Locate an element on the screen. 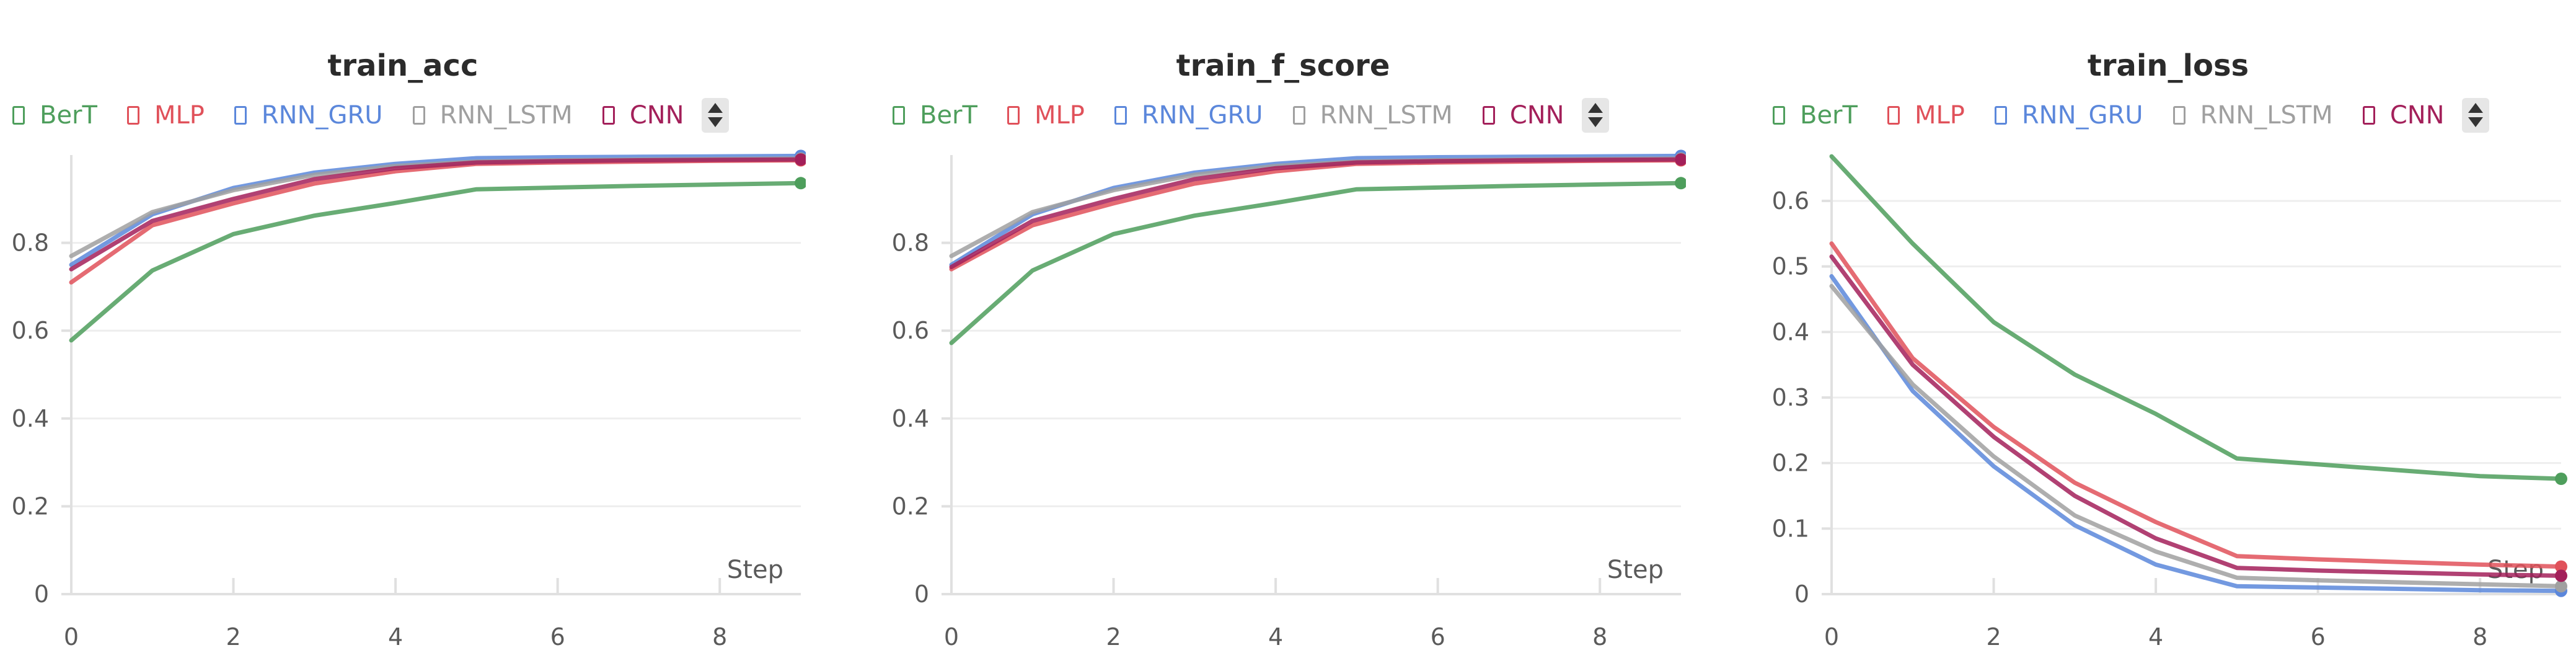 The image size is (2576, 658). legend-label: CNN is located at coordinates (656, 115).